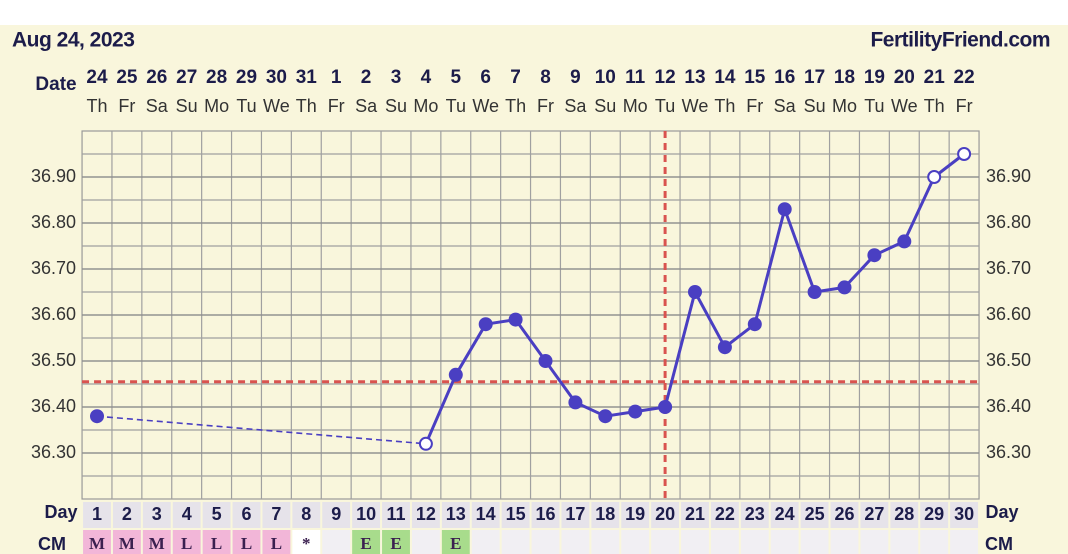 The width and height of the screenshot is (1068, 554). What do you see at coordinates (755, 77) in the screenshot?
I see `date-label: 15` at bounding box center [755, 77].